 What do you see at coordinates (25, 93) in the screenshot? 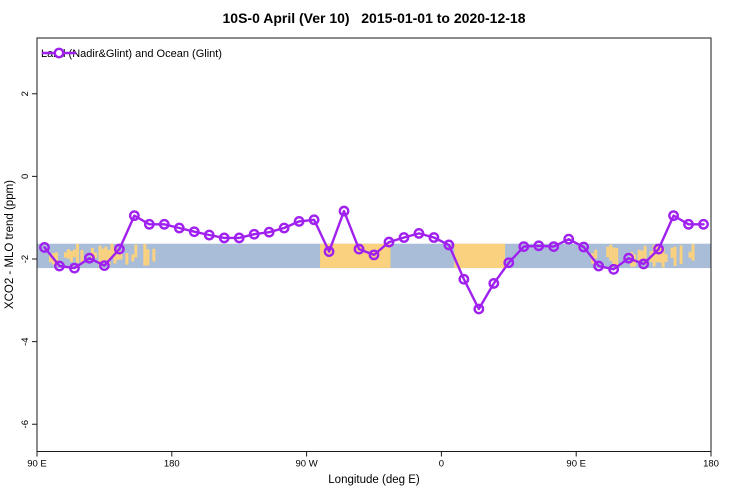
I see `y-tick-label: 2` at bounding box center [25, 93].